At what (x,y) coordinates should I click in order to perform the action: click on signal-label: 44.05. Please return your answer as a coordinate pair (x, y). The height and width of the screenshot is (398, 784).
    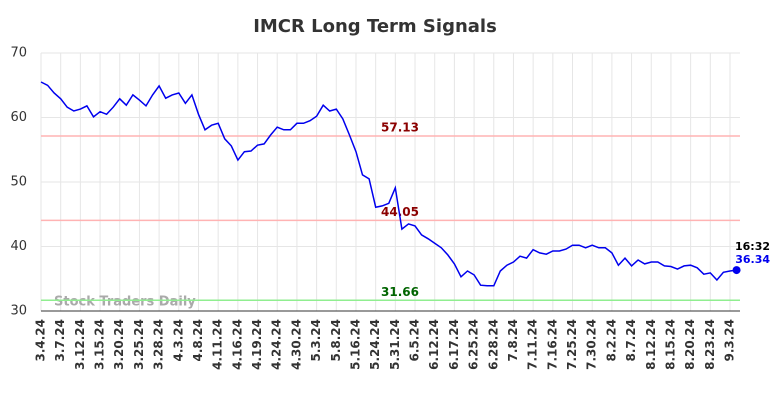
    Looking at the image, I should click on (400, 212).